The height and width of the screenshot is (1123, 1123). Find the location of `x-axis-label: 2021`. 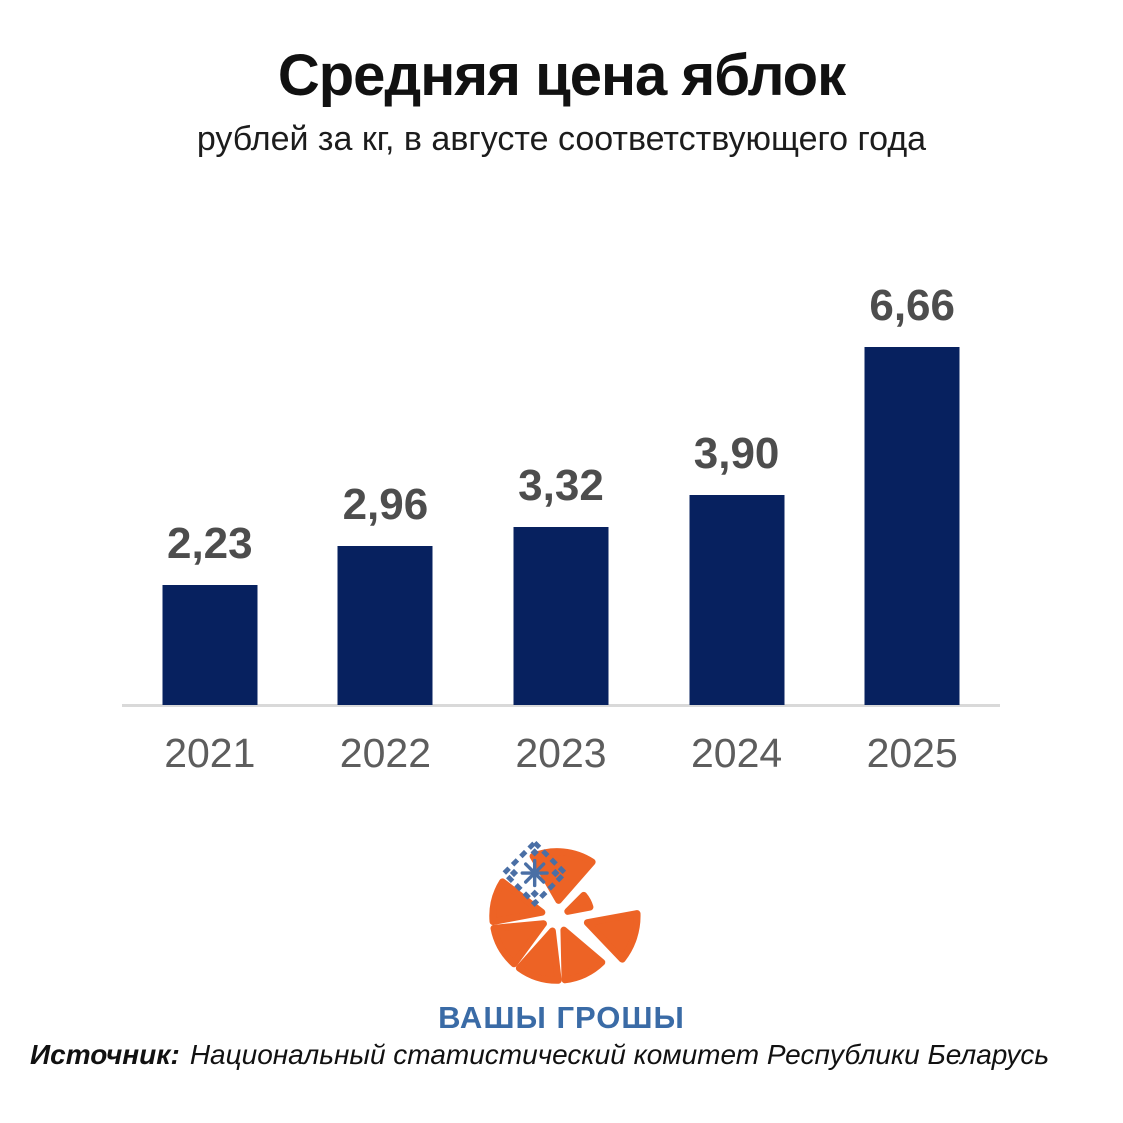

x-axis-label: 2021 is located at coordinates (210, 753).